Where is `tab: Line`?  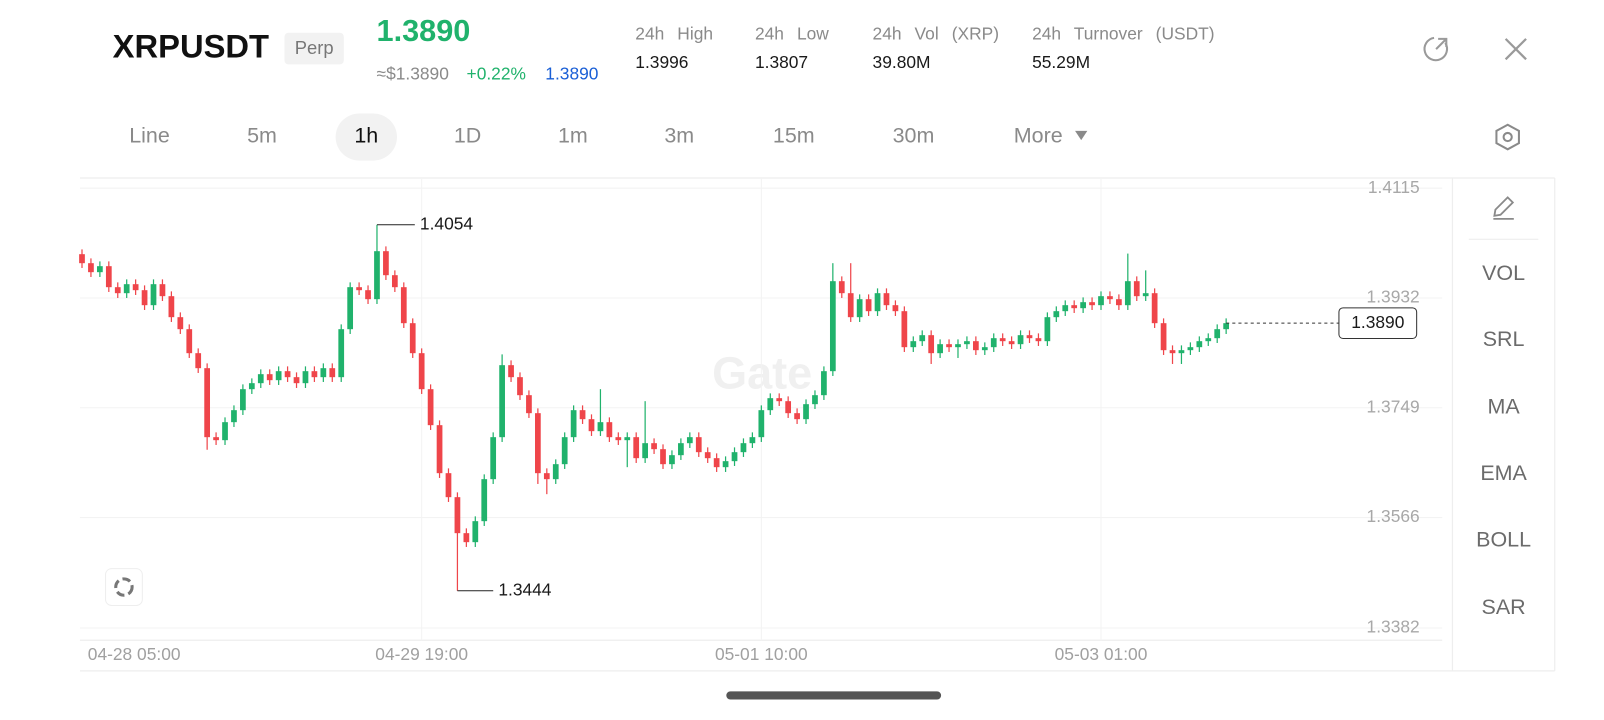
tab: Line is located at coordinates (149, 136).